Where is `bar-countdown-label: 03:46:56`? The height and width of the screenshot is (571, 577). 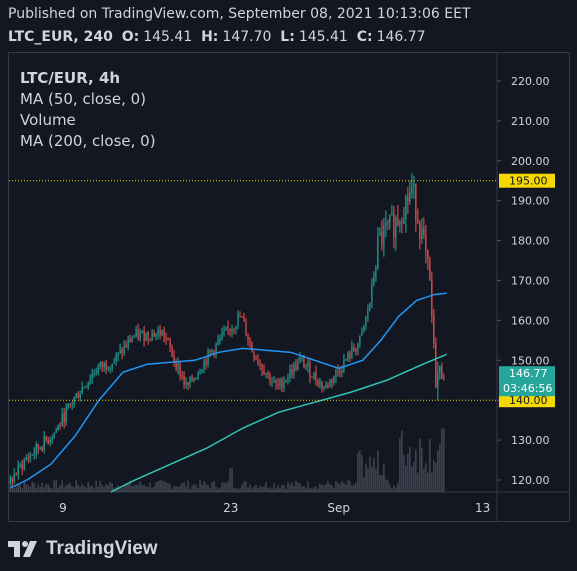
bar-countdown-label: 03:46:56 is located at coordinates (527, 388).